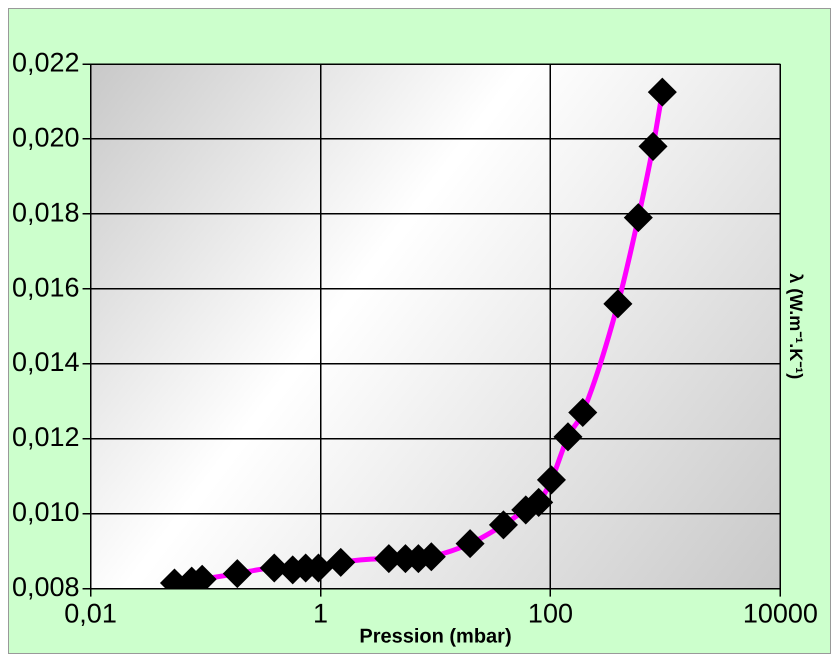 The width and height of the screenshot is (839, 662). I want to click on x-tick-label: 1, so click(320, 613).